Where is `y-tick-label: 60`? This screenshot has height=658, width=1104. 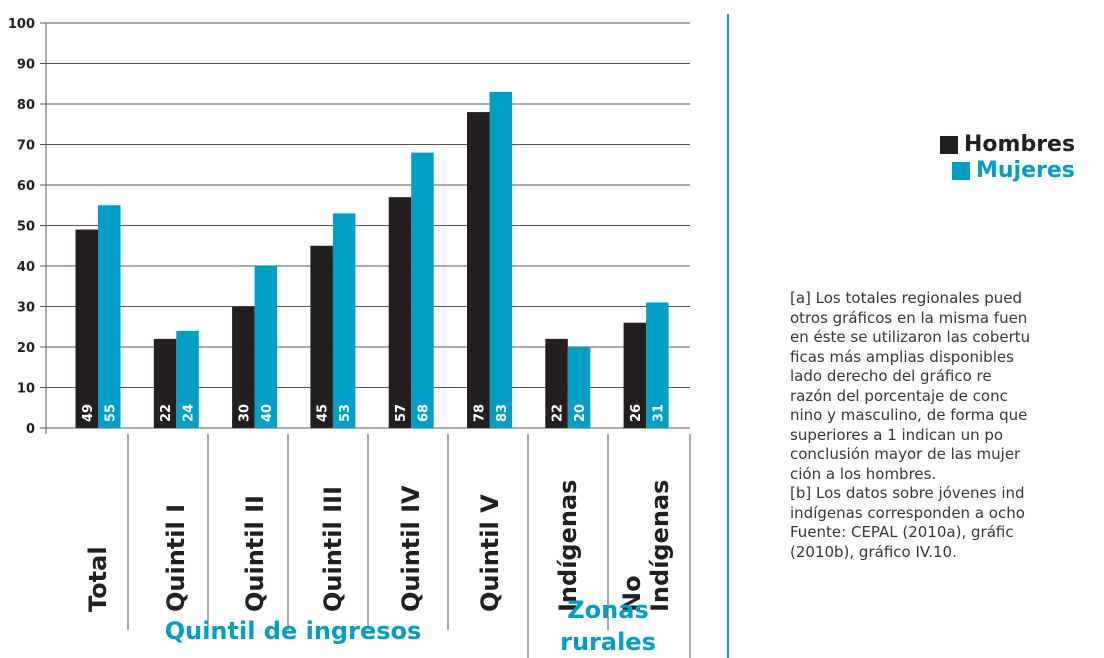 y-tick-label: 60 is located at coordinates (26, 186).